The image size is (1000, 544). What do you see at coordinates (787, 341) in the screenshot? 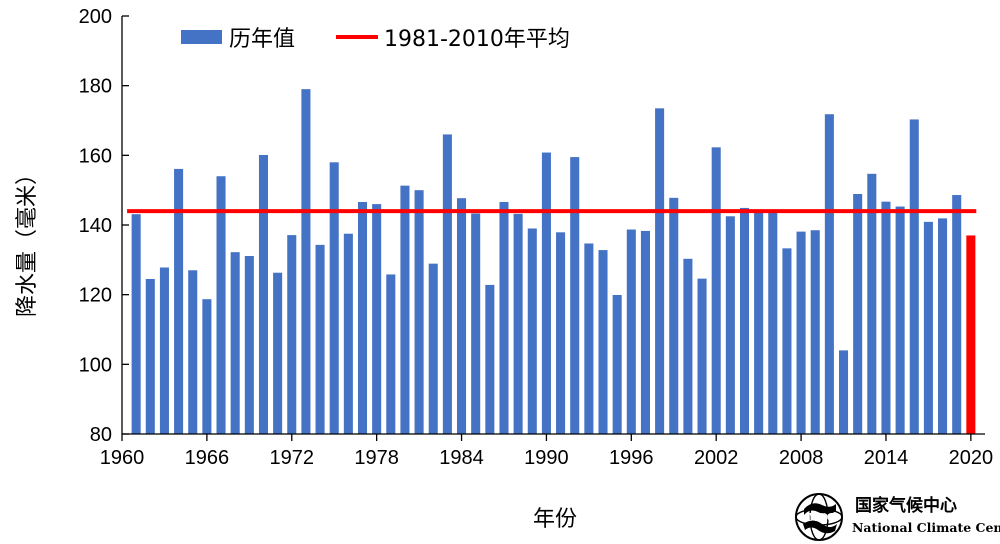
I see `bar-2007` at bounding box center [787, 341].